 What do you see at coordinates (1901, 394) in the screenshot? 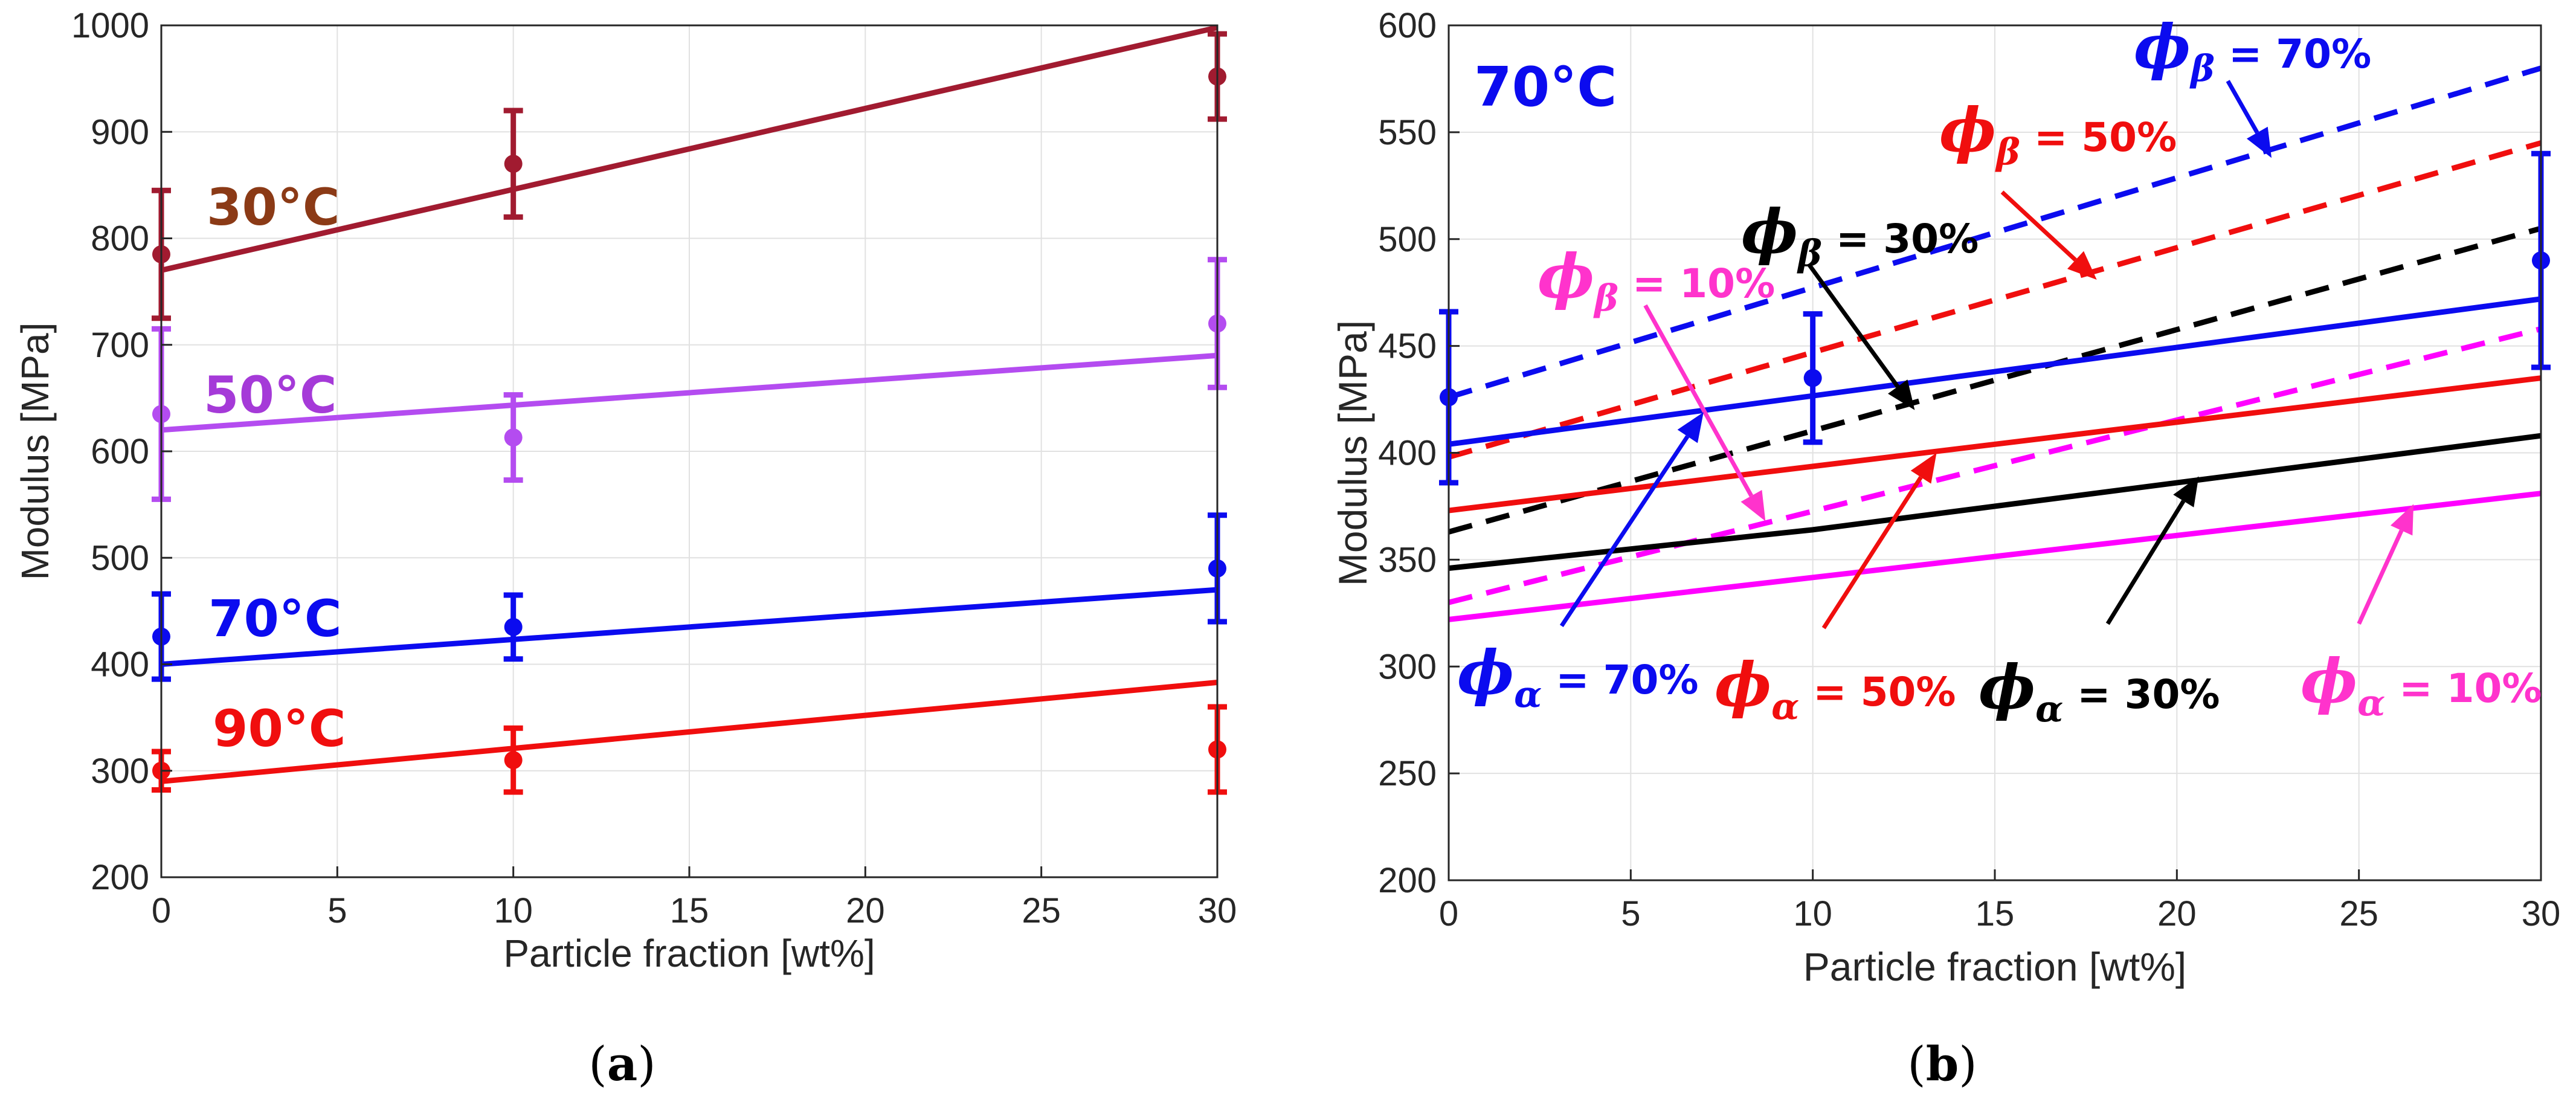
I see `arrowhead-b30` at bounding box center [1901, 394].